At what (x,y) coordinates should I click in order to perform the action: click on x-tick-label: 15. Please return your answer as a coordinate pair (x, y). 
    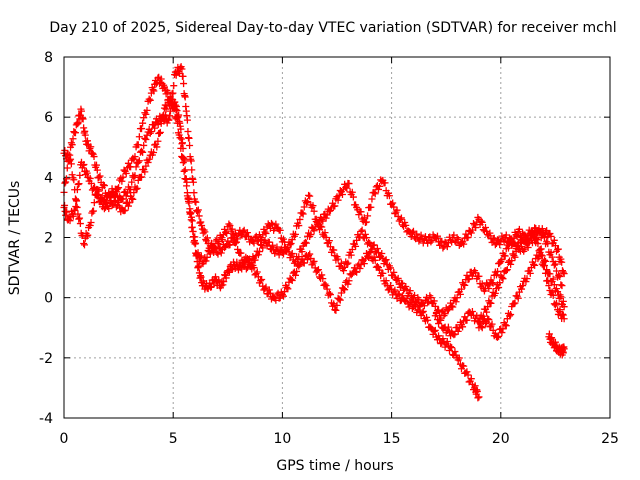
    Looking at the image, I should click on (392, 439).